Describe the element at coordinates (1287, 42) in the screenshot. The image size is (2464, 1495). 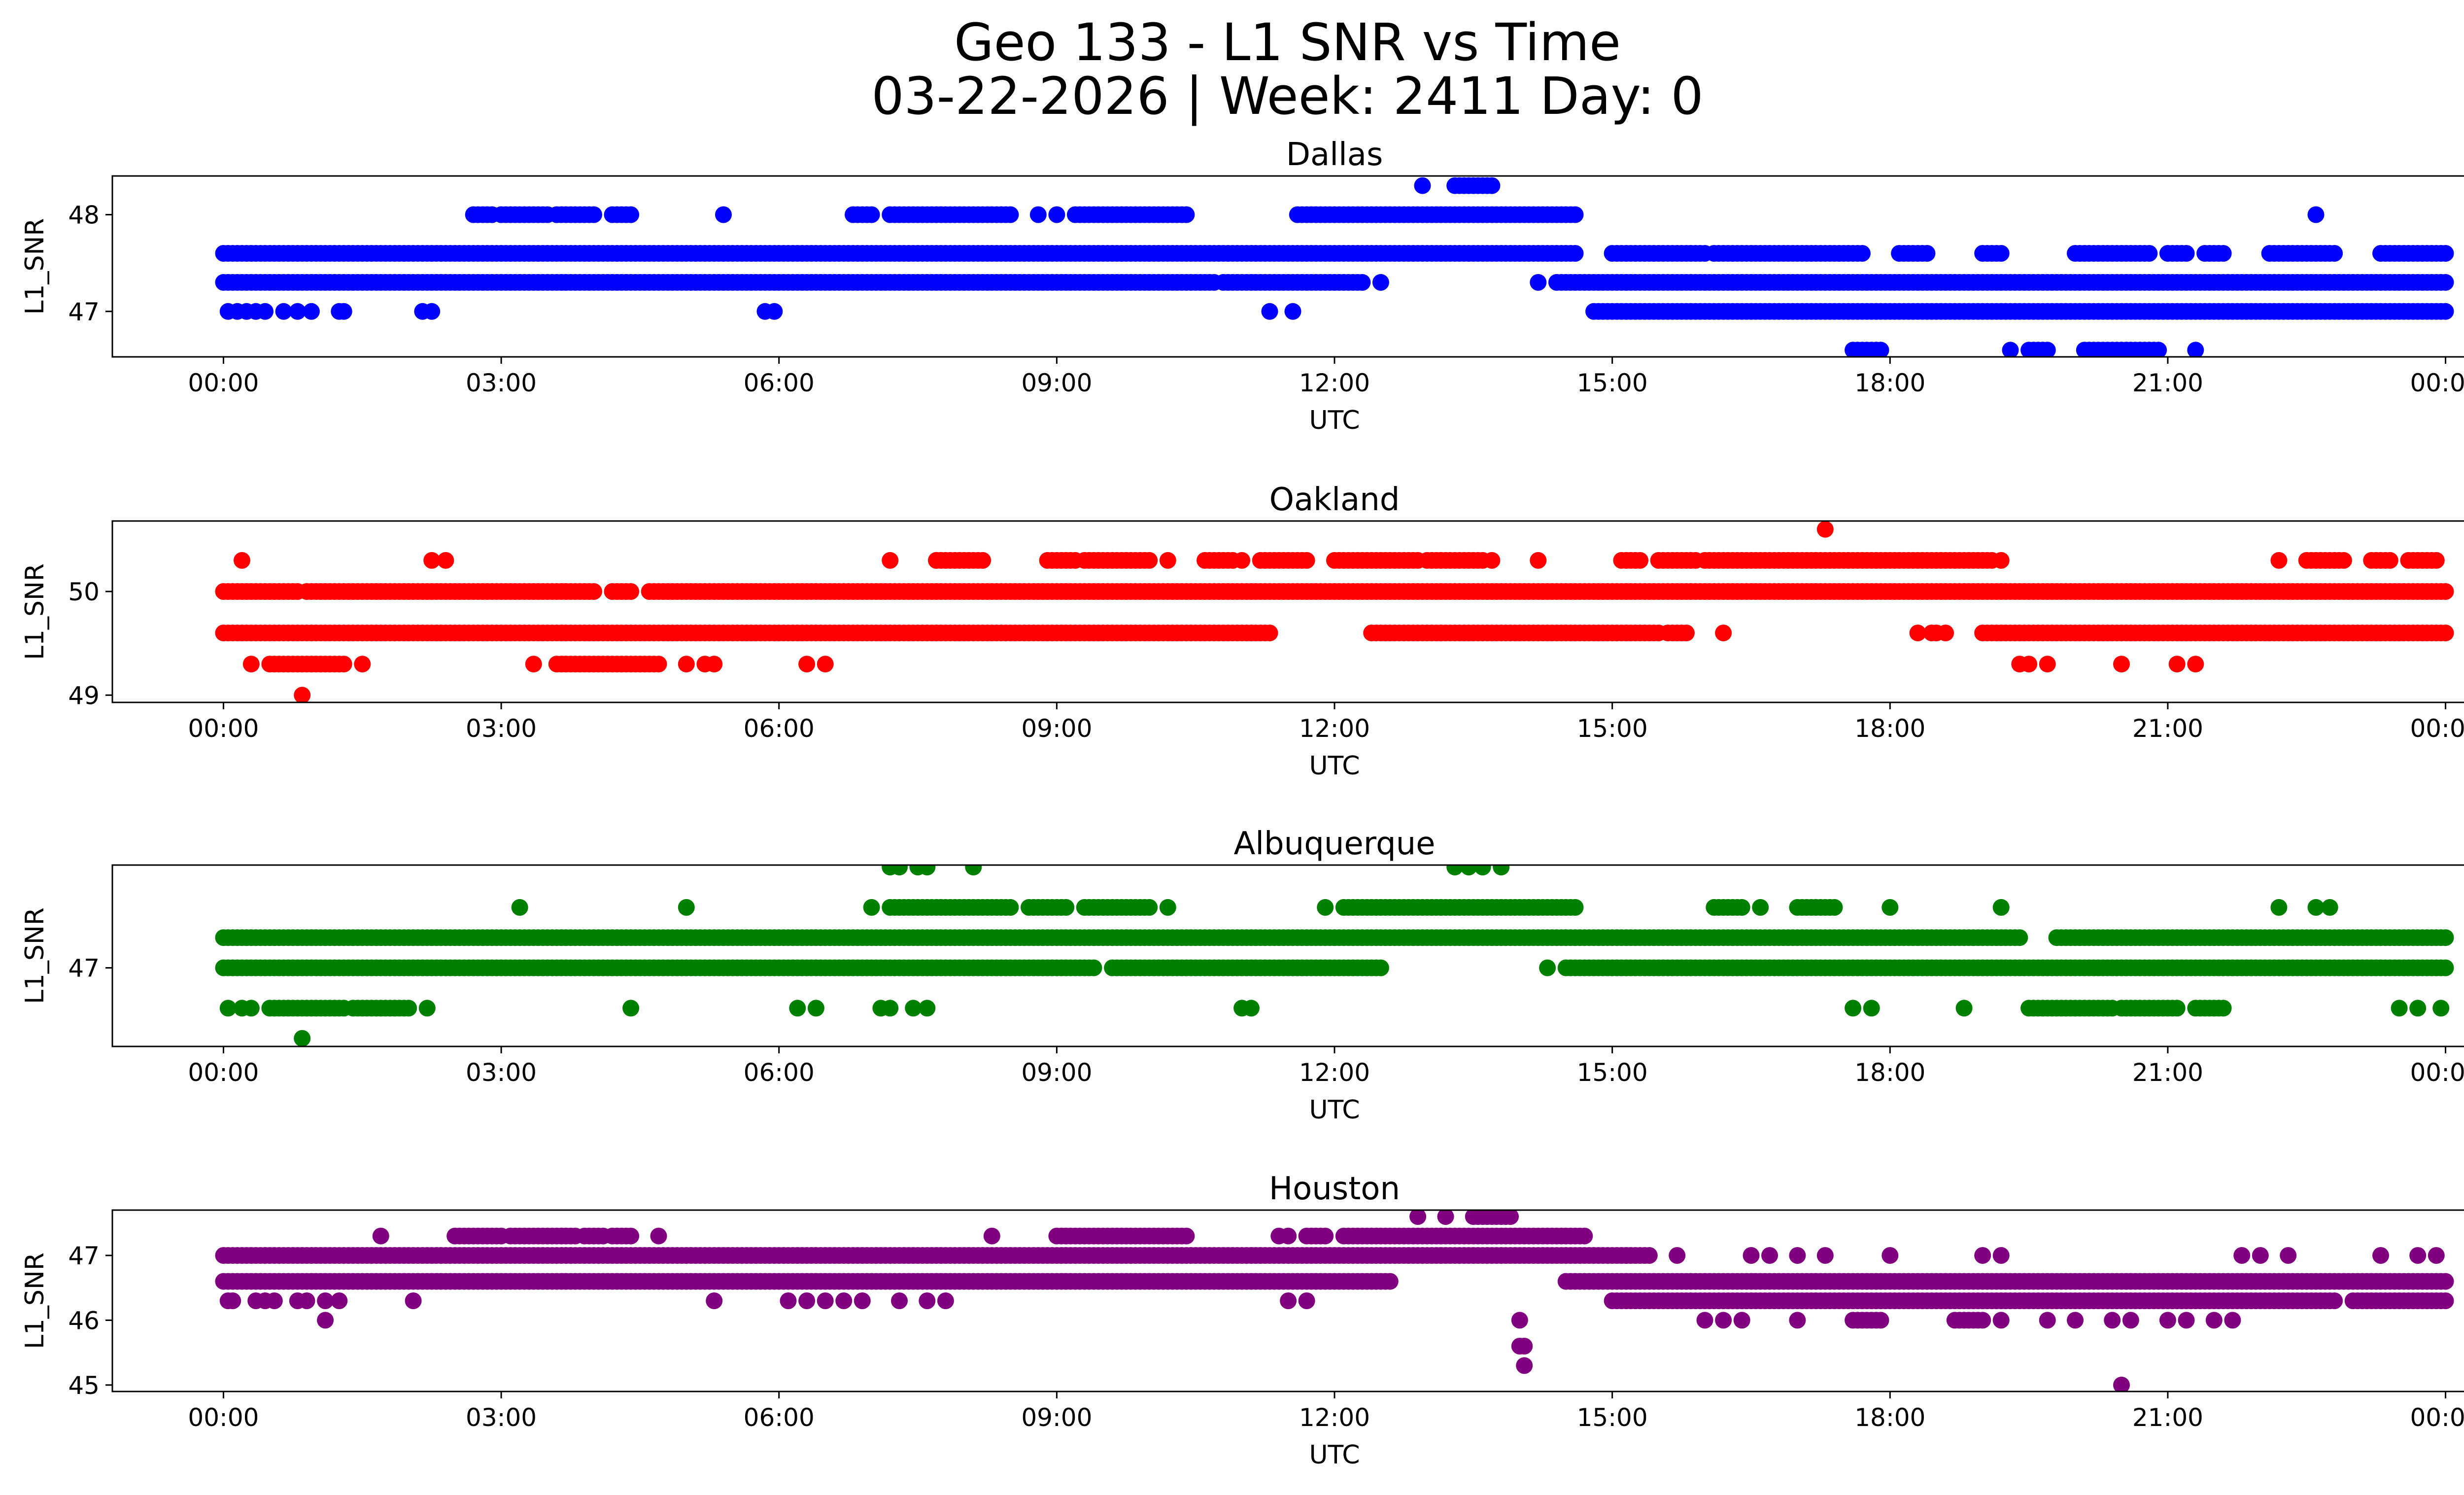
I see `figure-title-line-1: Geo 133 - L1 SNR vs Time` at that location.